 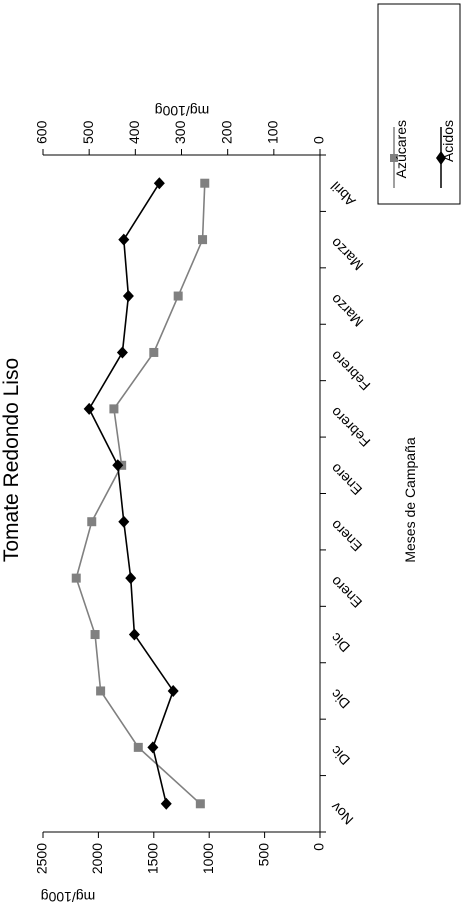 What do you see at coordinates (319, 140) in the screenshot?
I see `right-axis-tick-label: 0` at bounding box center [319, 140].